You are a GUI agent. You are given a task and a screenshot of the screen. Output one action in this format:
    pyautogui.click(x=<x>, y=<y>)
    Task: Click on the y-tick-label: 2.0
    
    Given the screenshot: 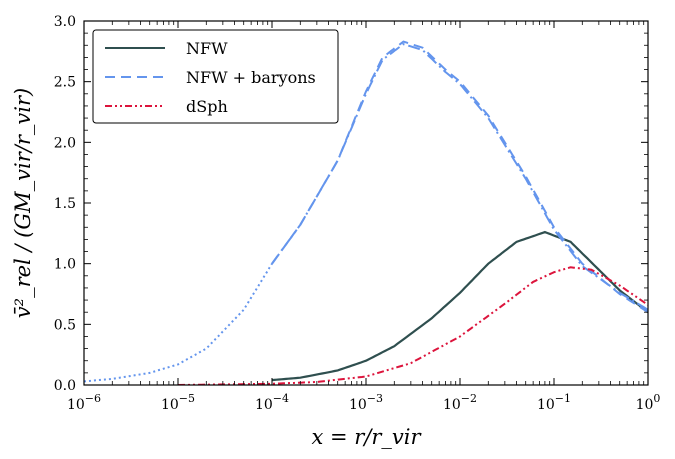 What is the action you would take?
    pyautogui.click(x=65, y=143)
    